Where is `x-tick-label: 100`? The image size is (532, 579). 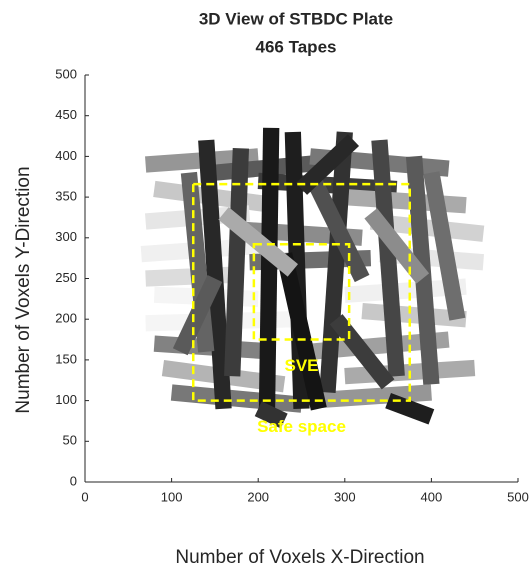 x-tick-label: 100 is located at coordinates (172, 496).